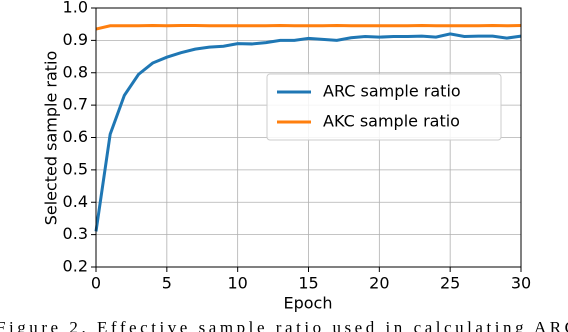  What do you see at coordinates (521, 283) in the screenshot?
I see `x-tick-label: 30` at bounding box center [521, 283].